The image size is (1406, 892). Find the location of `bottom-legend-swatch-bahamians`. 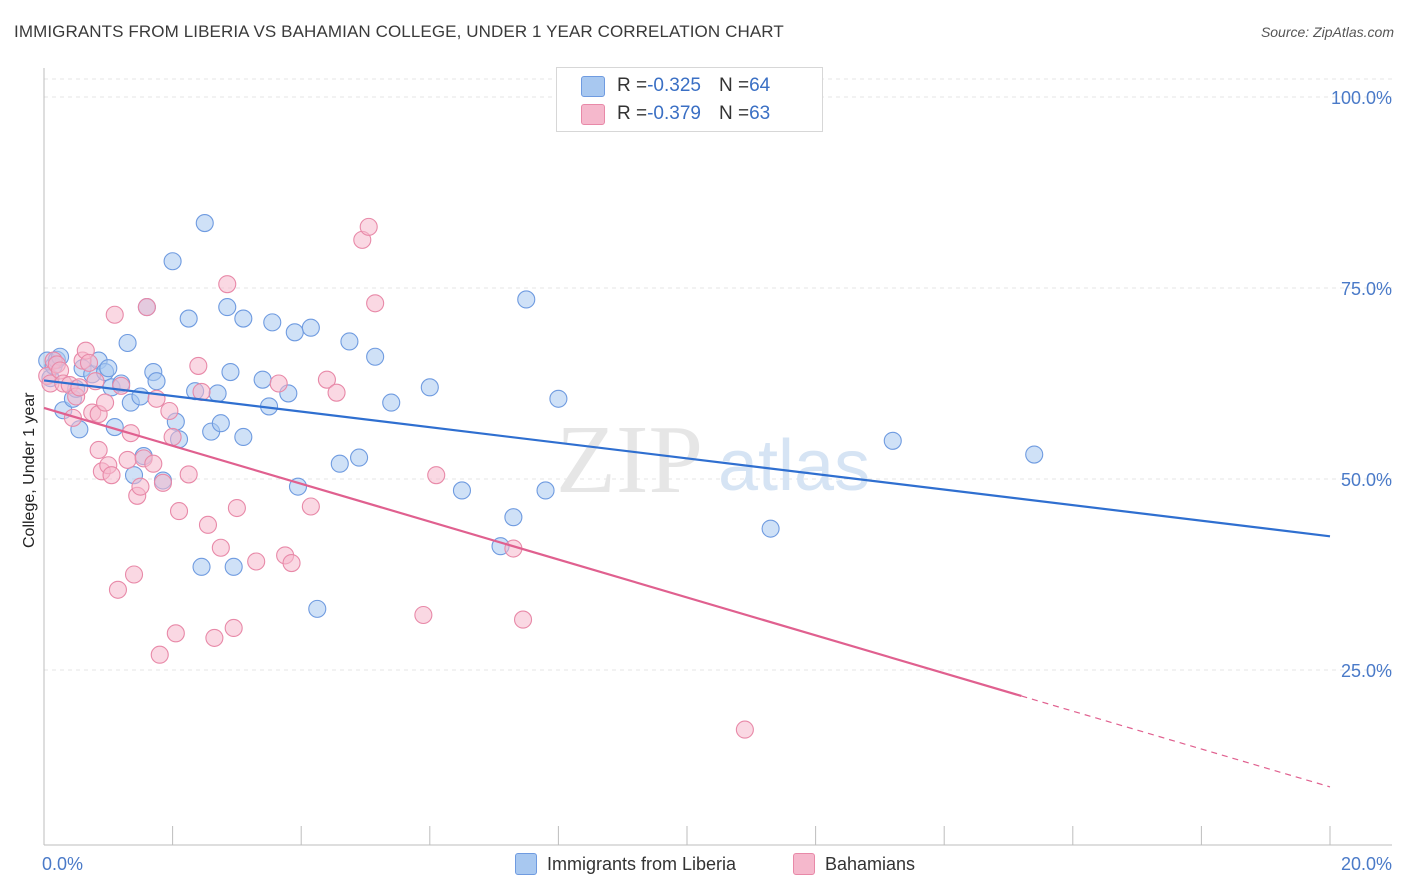

bottom-legend-swatch-bahamians is located at coordinates (804, 864).